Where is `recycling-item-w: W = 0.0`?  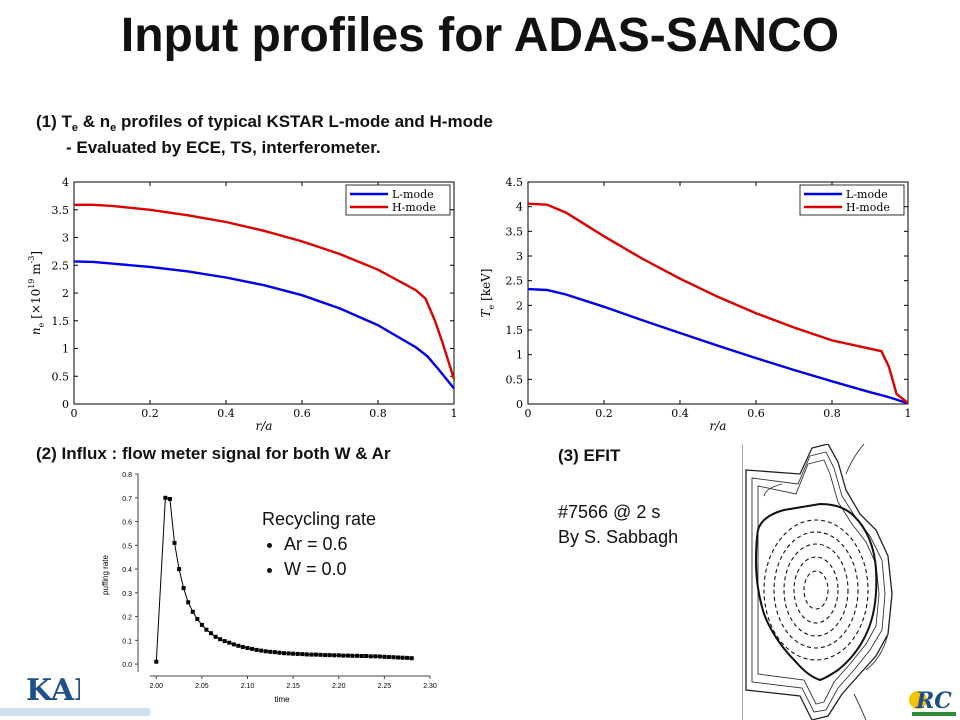
recycling-item-w: W = 0.0 is located at coordinates (330, 569).